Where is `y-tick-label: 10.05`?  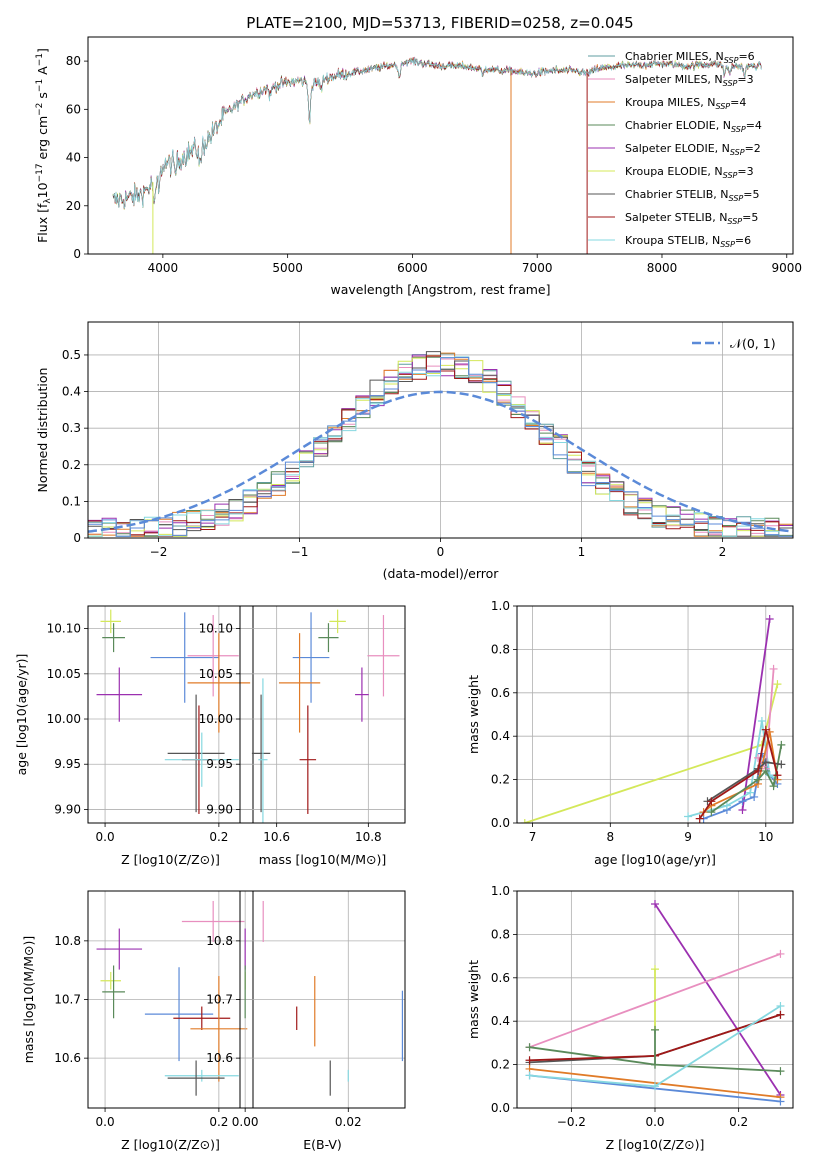
y-tick-label: 10.05 is located at coordinates (64, 674).